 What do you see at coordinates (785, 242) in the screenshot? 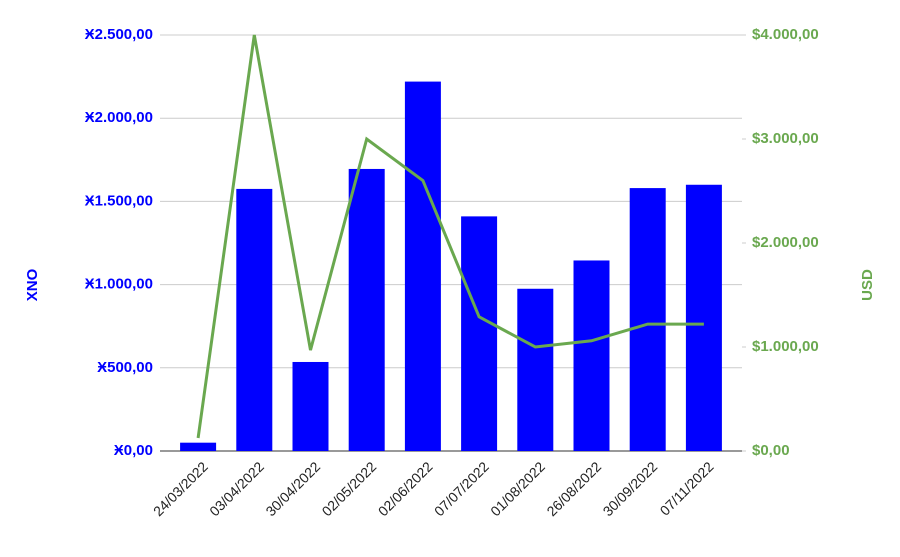
I see `y2-tick-label: $2.000,00` at bounding box center [785, 242].